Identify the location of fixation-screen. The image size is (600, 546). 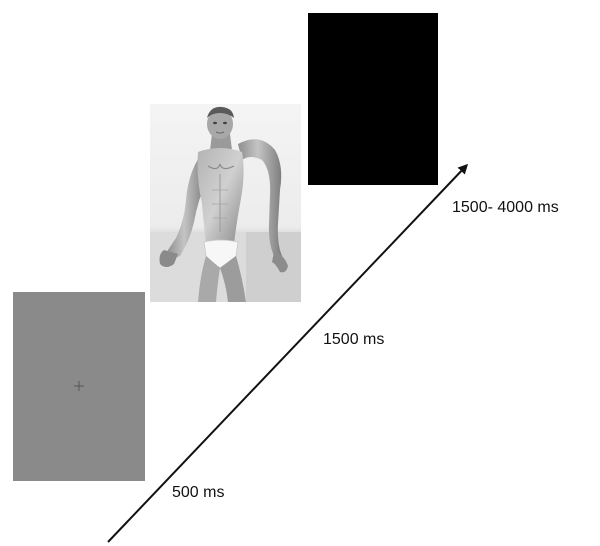
(79, 386).